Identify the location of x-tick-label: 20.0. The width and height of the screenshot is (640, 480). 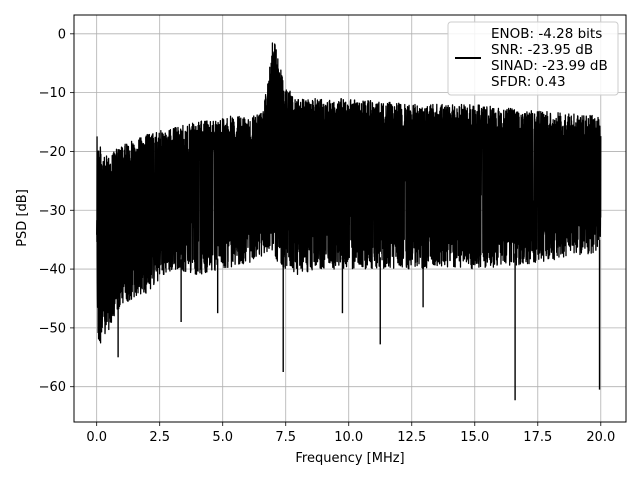
(600, 437).